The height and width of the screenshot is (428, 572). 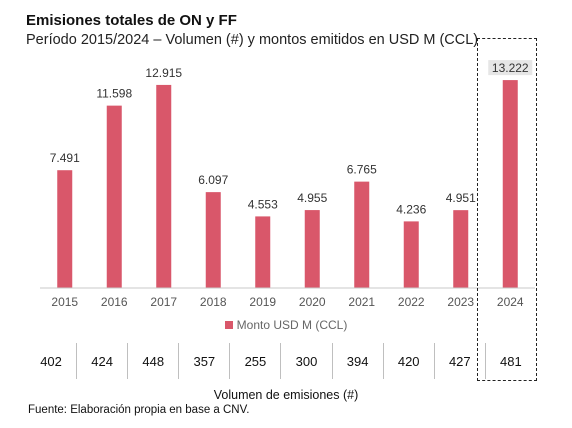 I want to click on count-cell-2016: 424, so click(x=101, y=361).